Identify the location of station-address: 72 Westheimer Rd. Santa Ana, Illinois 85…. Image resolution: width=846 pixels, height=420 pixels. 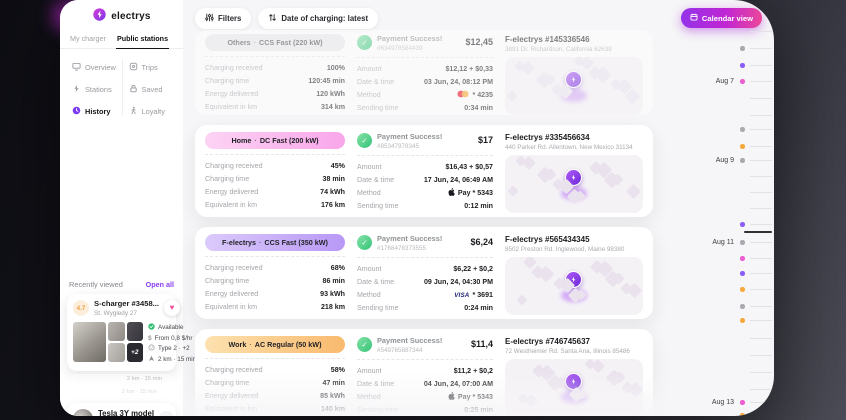
(567, 351).